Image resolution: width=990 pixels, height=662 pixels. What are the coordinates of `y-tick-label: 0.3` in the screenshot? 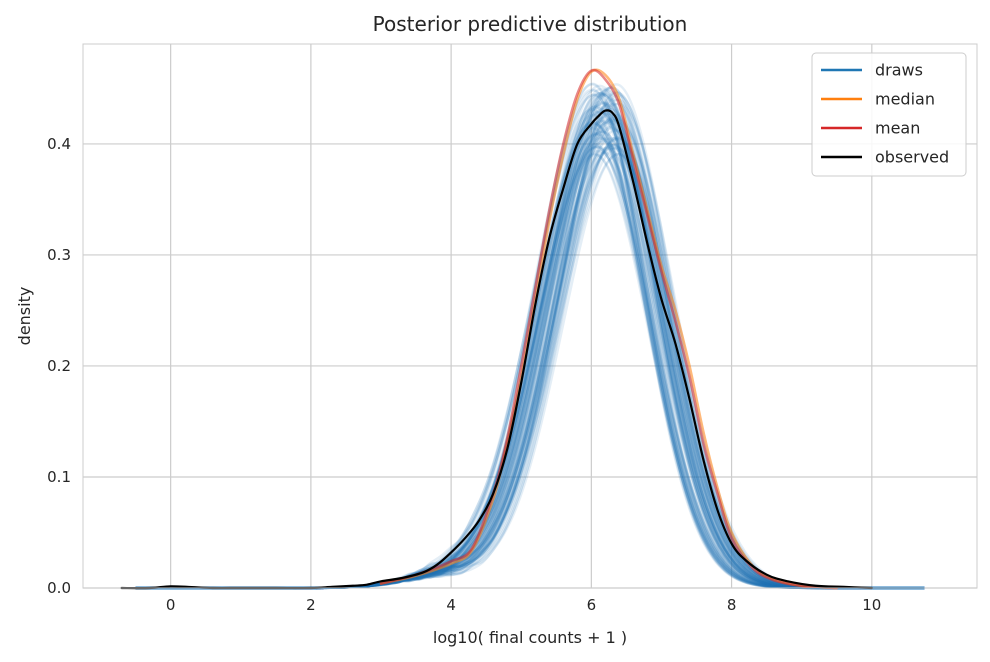 It's located at (59, 255).